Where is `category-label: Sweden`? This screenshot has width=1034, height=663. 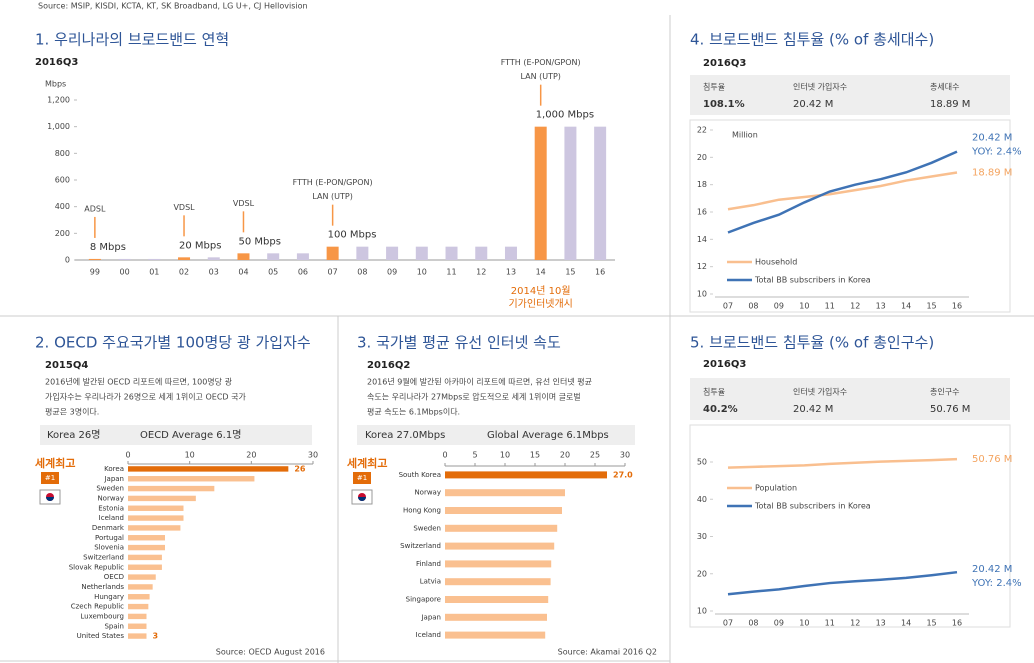 category-label: Sweden is located at coordinates (110, 489).